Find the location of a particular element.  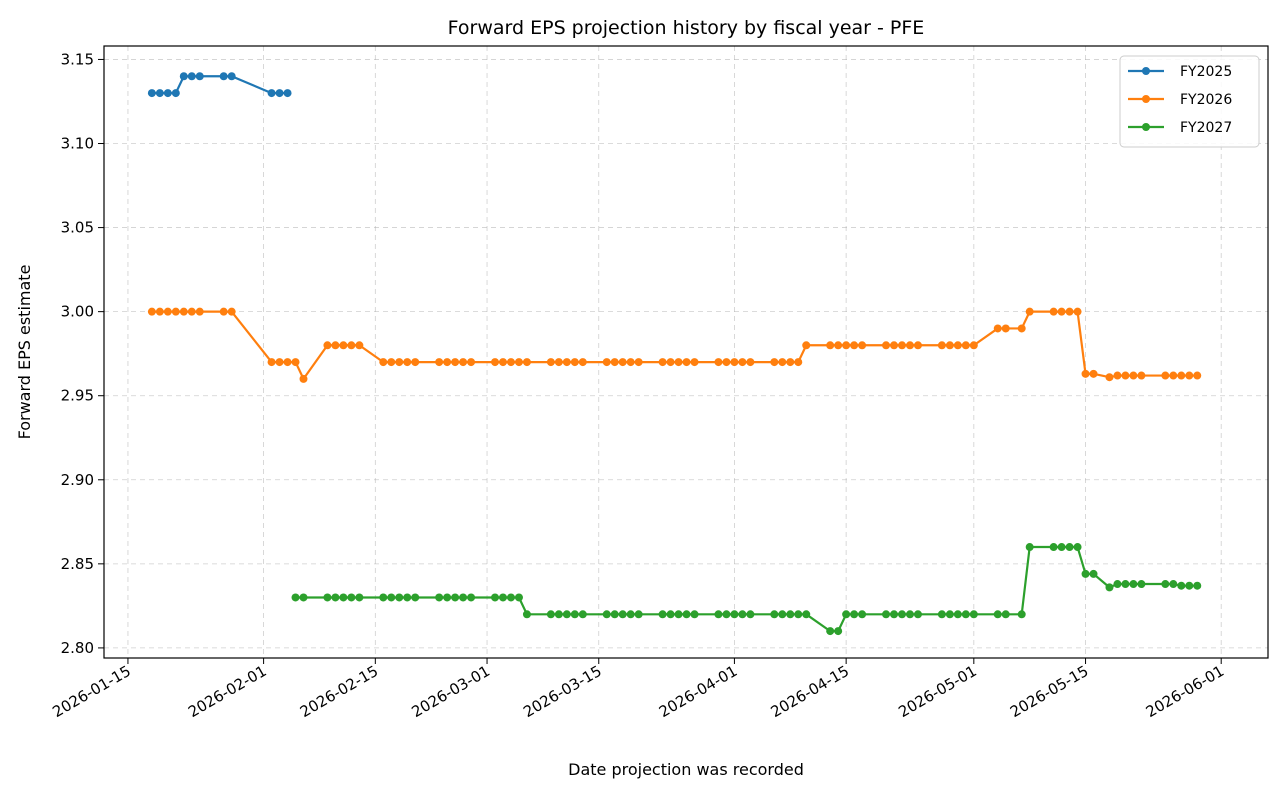

series-fy2025 is located at coordinates (219, 85).